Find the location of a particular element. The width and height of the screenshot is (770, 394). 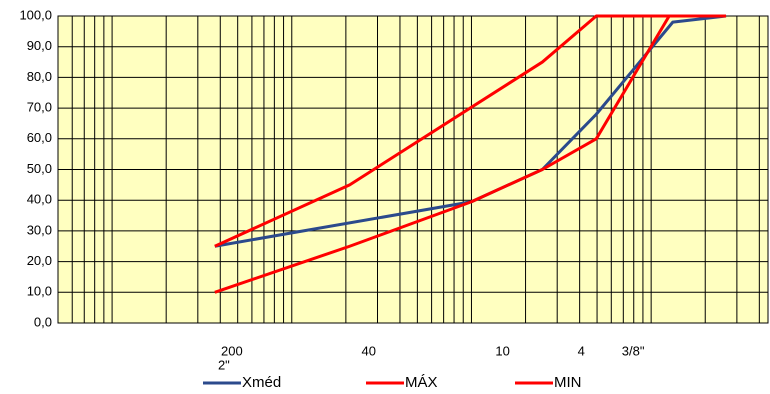

y-tick-label: 0,0 is located at coordinates (43, 321).